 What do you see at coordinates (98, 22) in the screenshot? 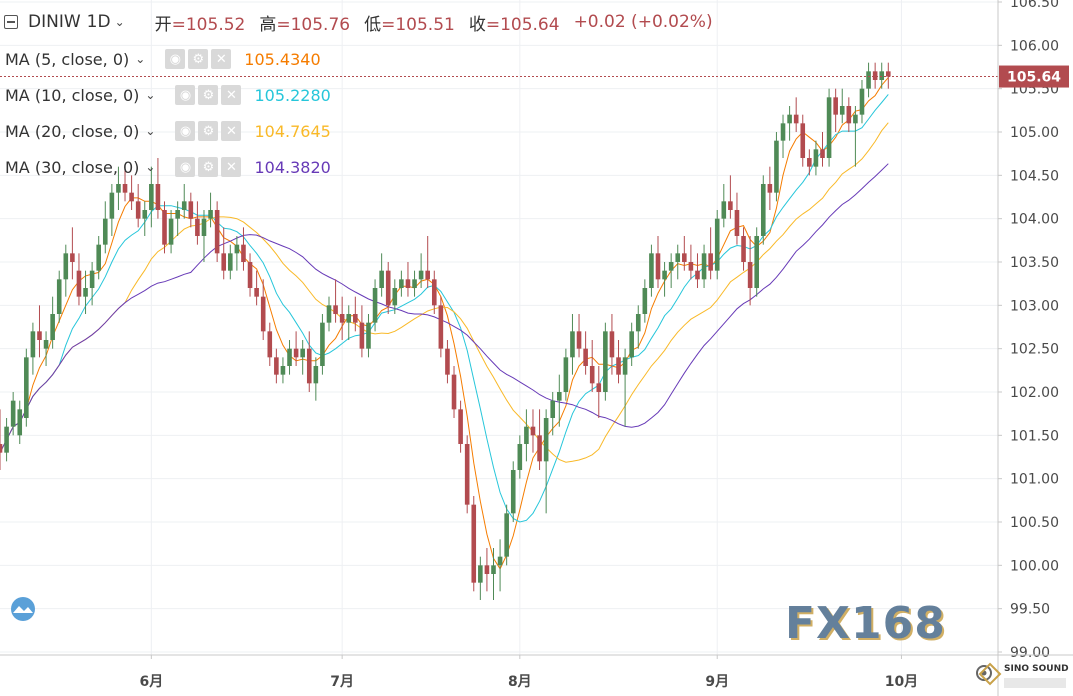
I see `interval-label: 1D` at bounding box center [98, 22].